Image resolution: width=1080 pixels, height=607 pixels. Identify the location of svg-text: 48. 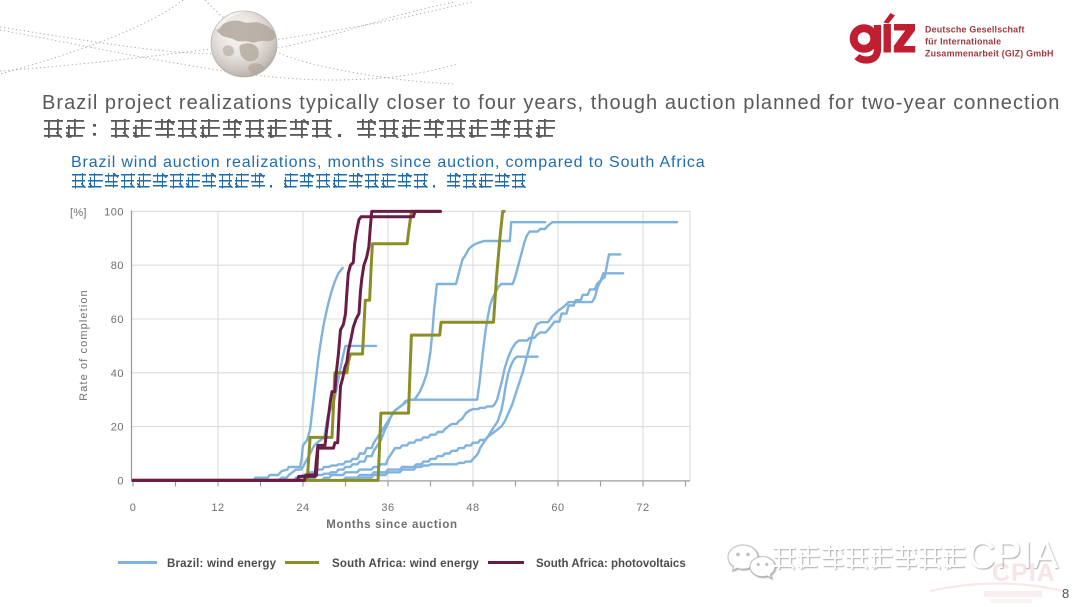
(472, 508).